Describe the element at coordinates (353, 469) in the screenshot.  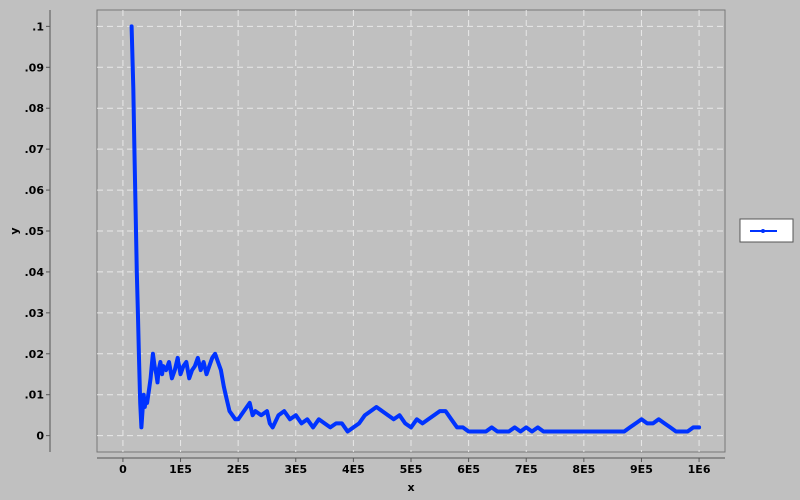
I see `x-tick-label: 4E5` at that location.